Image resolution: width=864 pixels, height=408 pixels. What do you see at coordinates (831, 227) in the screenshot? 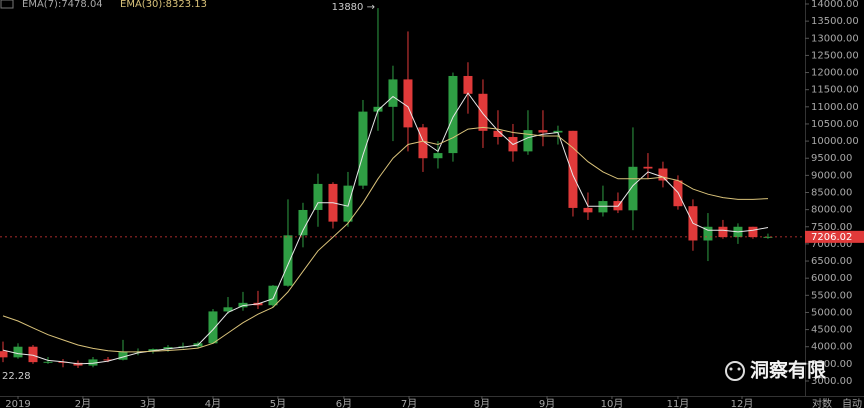
I see `y-tick-label: 7500.00` at bounding box center [831, 227].